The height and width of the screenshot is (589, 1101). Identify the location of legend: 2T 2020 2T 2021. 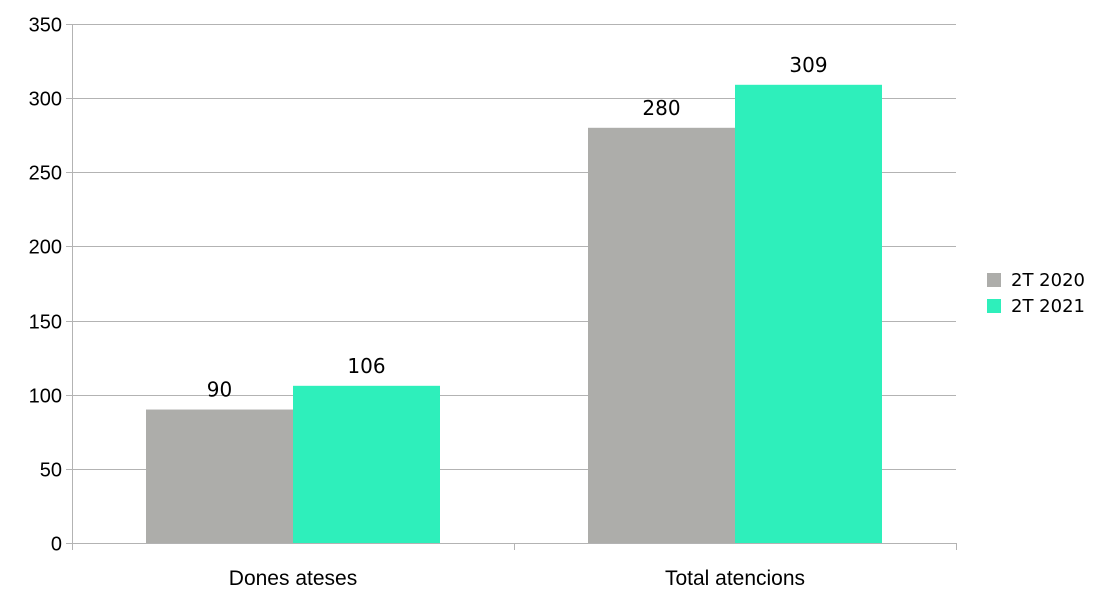
(1036, 293).